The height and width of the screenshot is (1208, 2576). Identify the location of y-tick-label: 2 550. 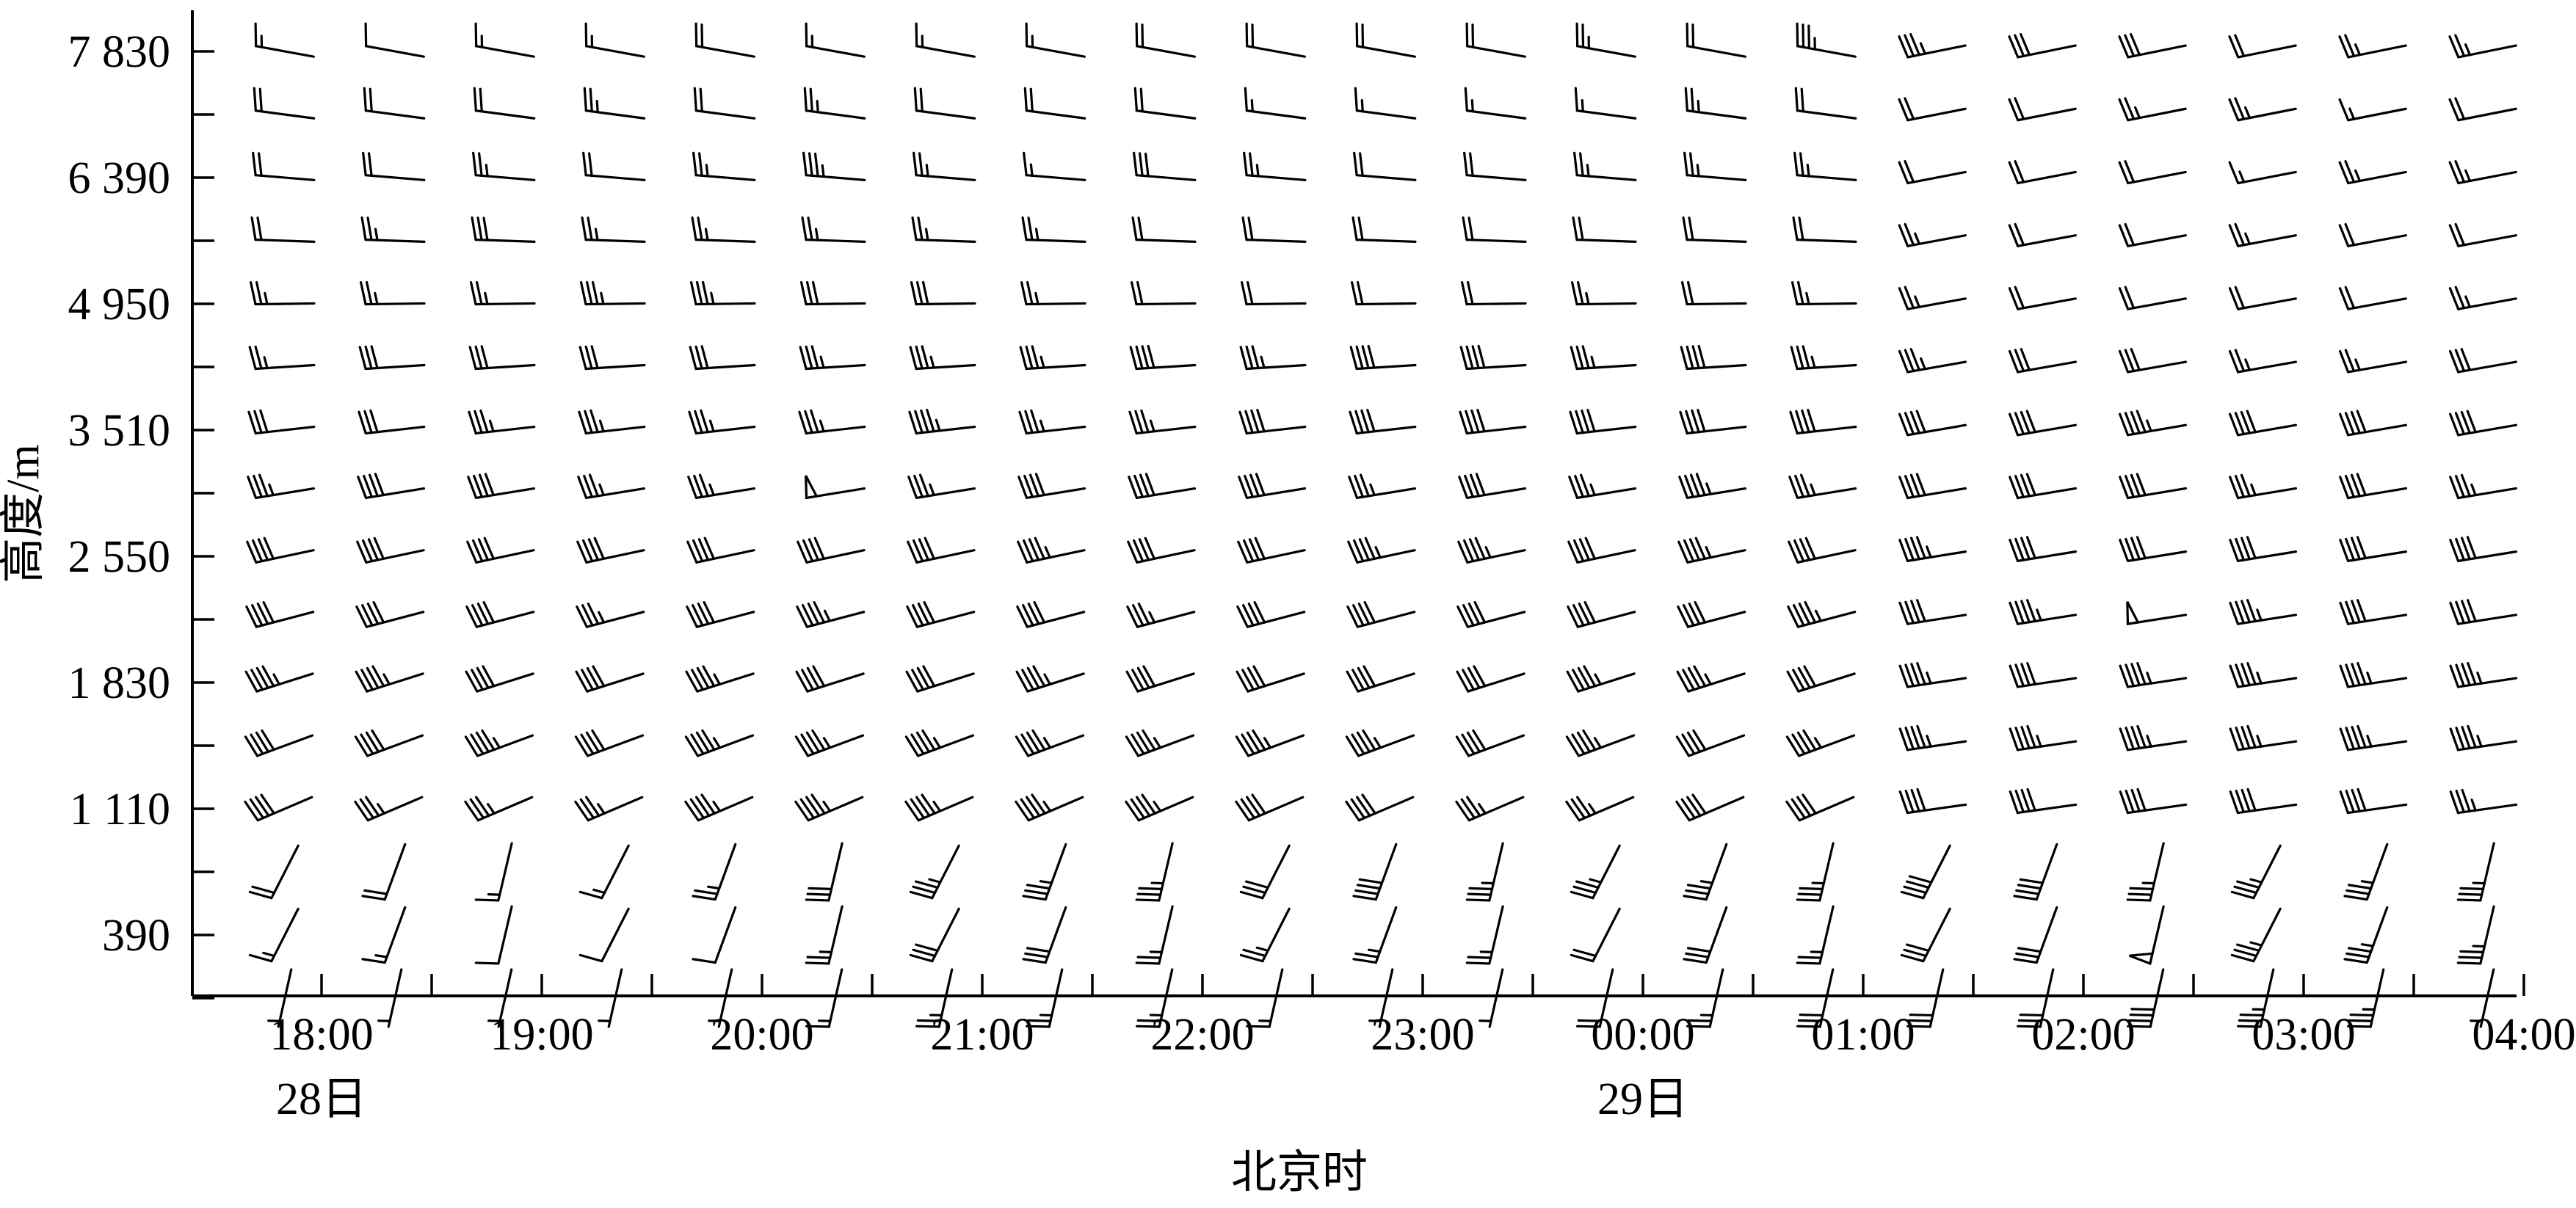
(120, 557).